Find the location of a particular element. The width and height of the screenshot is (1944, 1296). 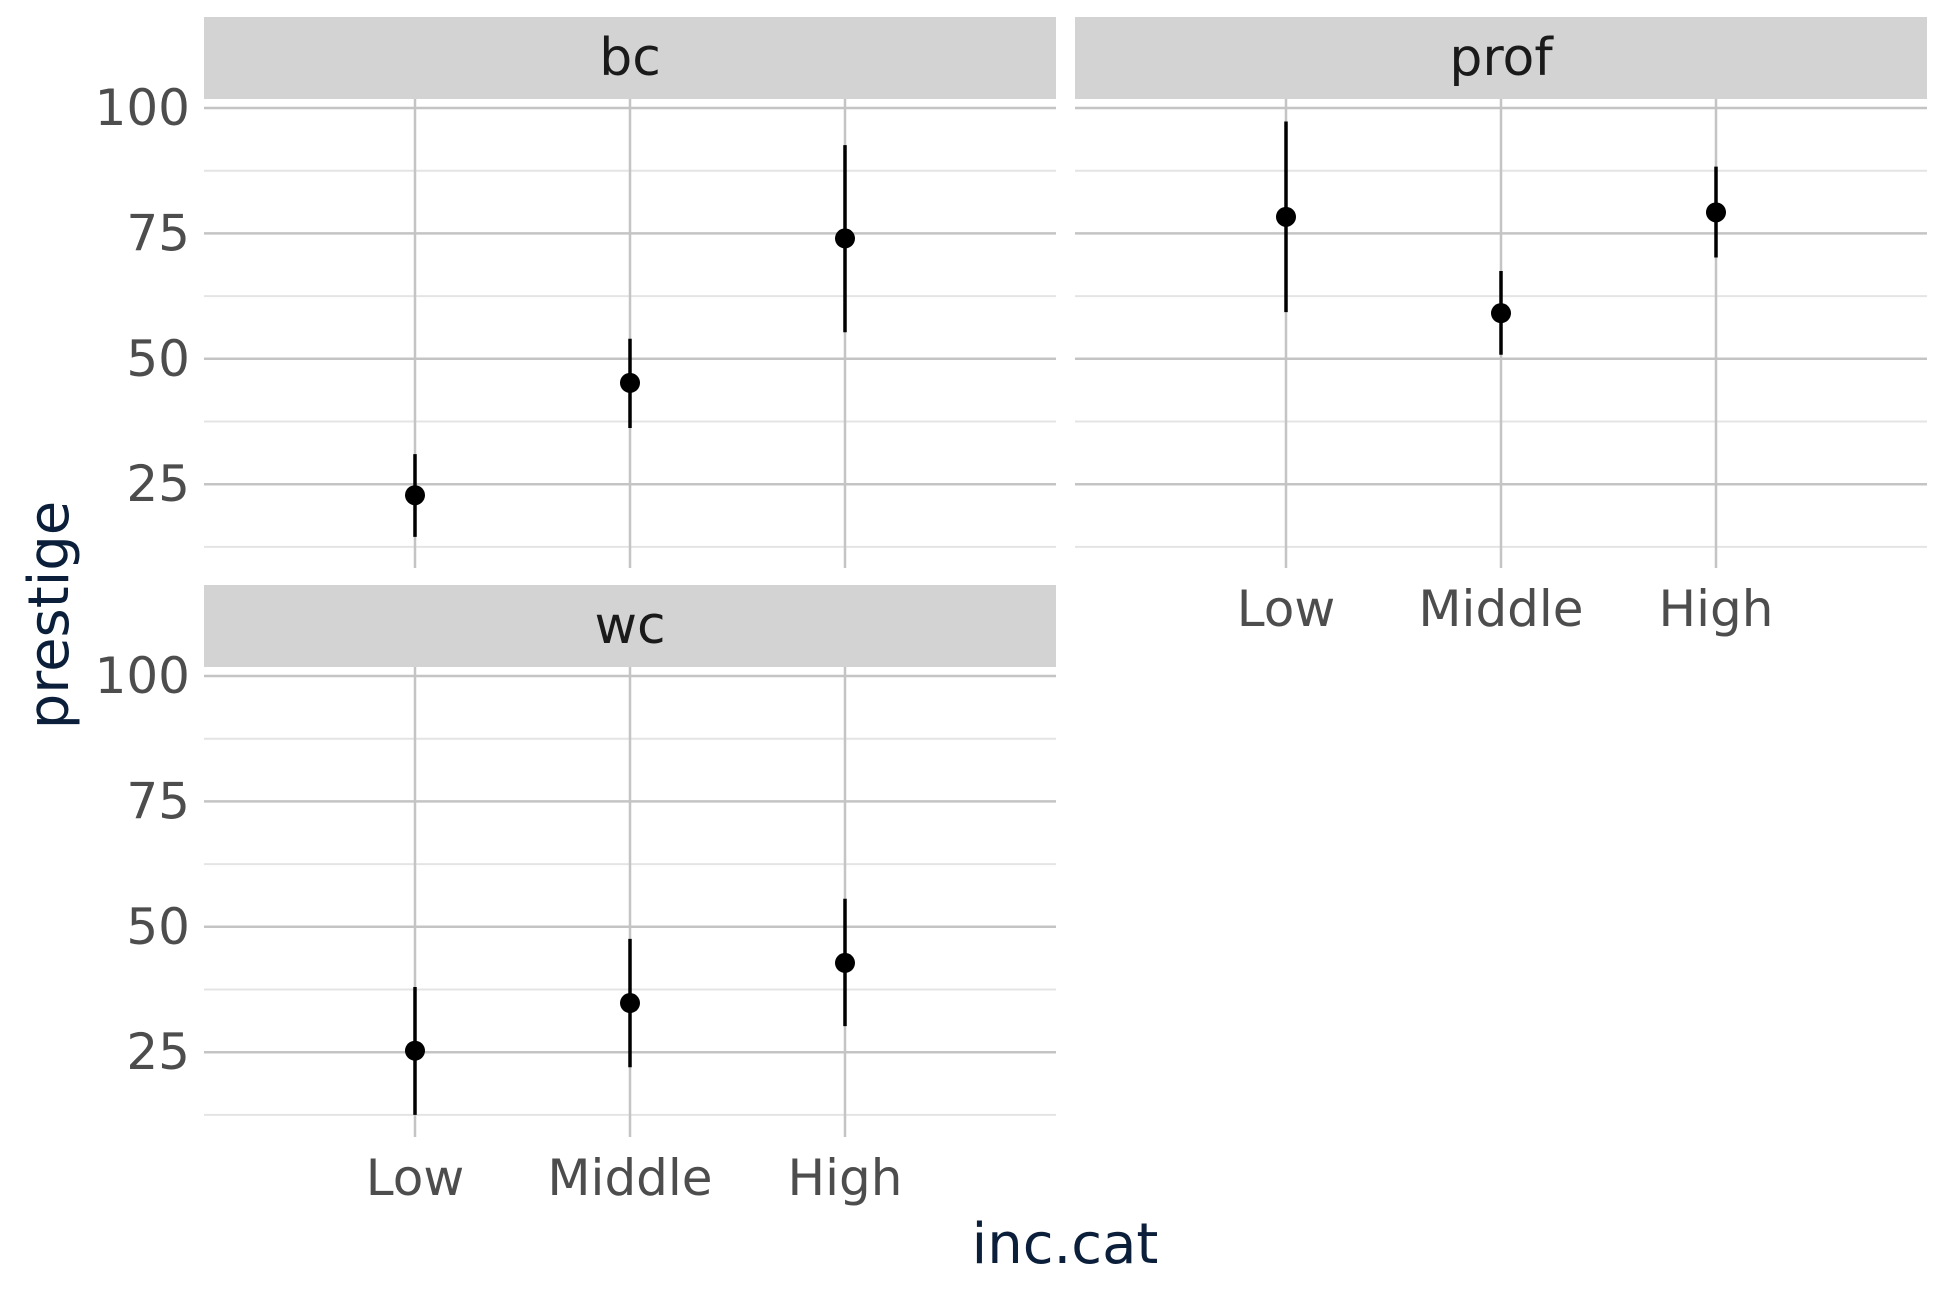

facet-strip-label: prof is located at coordinates (1501, 58).